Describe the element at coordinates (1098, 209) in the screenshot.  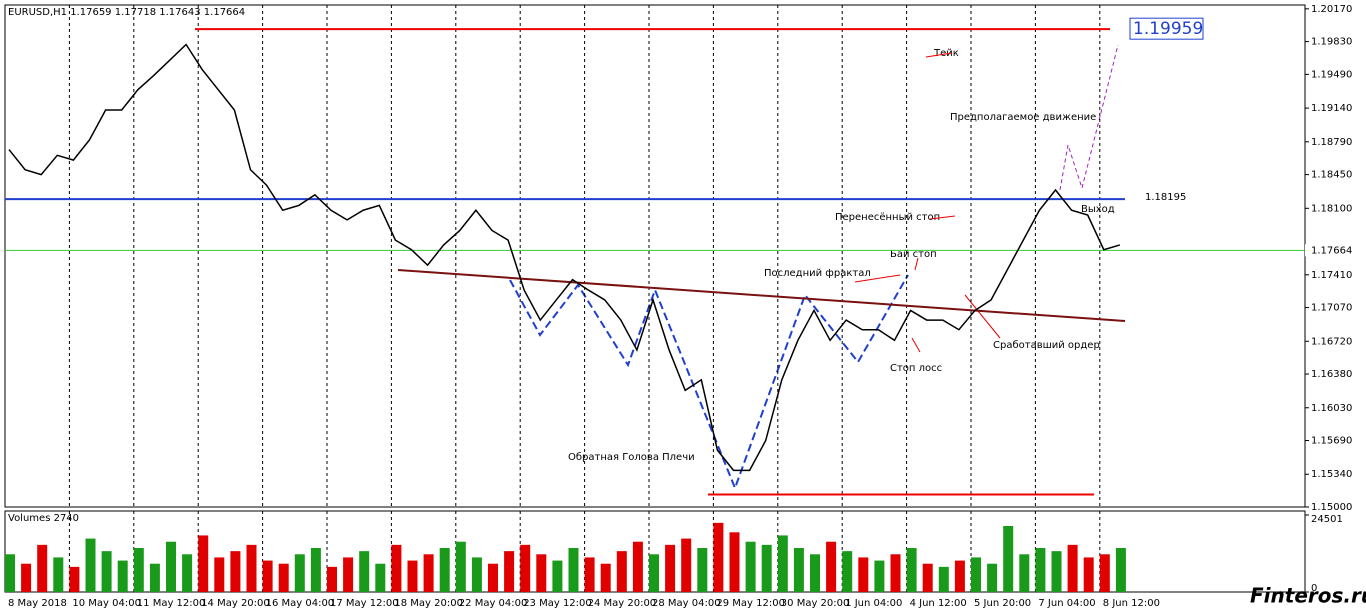
I see `annotation: Выход` at that location.